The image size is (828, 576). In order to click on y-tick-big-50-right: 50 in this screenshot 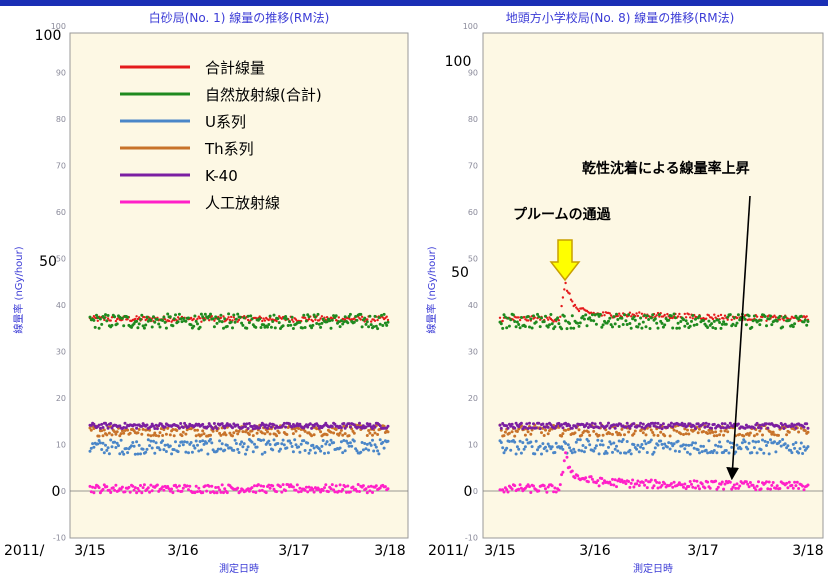, I will do `click(460, 273)`.